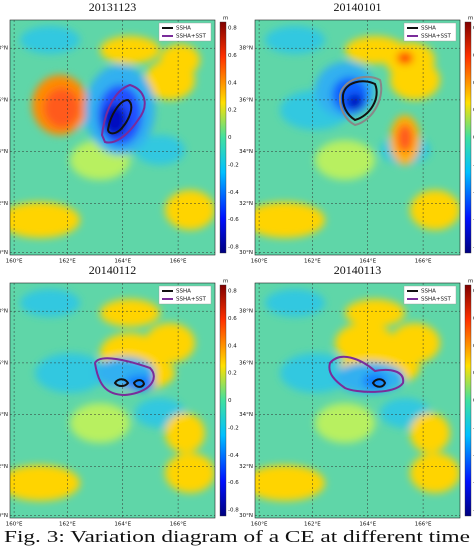 The height and width of the screenshot is (548, 474). Describe the element at coordinates (4, 152) in the screenshot. I see `lat-label: 34°N` at that location.